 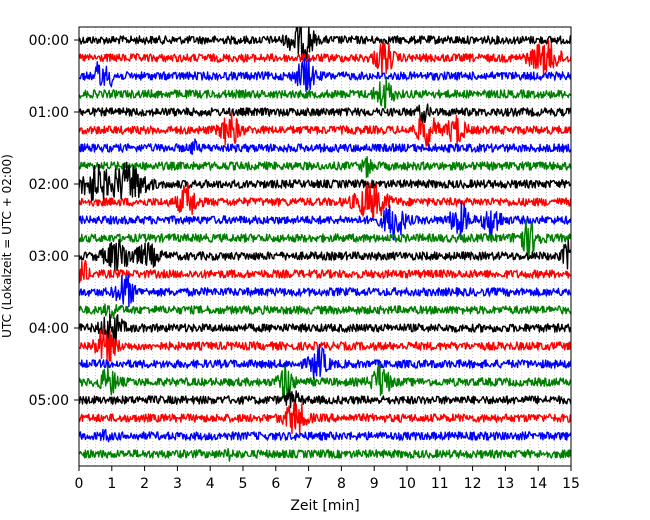 I want to click on x-axis: 0 1 2 3 4 5 6 7 8 9 10 11 12 13 14 15, so click(x=327, y=479).